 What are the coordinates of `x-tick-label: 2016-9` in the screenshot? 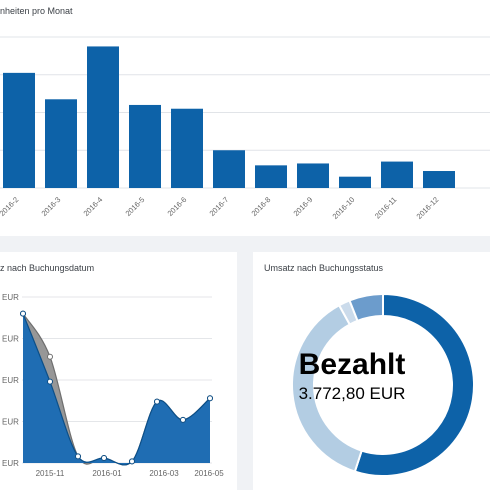 It's located at (303, 206).